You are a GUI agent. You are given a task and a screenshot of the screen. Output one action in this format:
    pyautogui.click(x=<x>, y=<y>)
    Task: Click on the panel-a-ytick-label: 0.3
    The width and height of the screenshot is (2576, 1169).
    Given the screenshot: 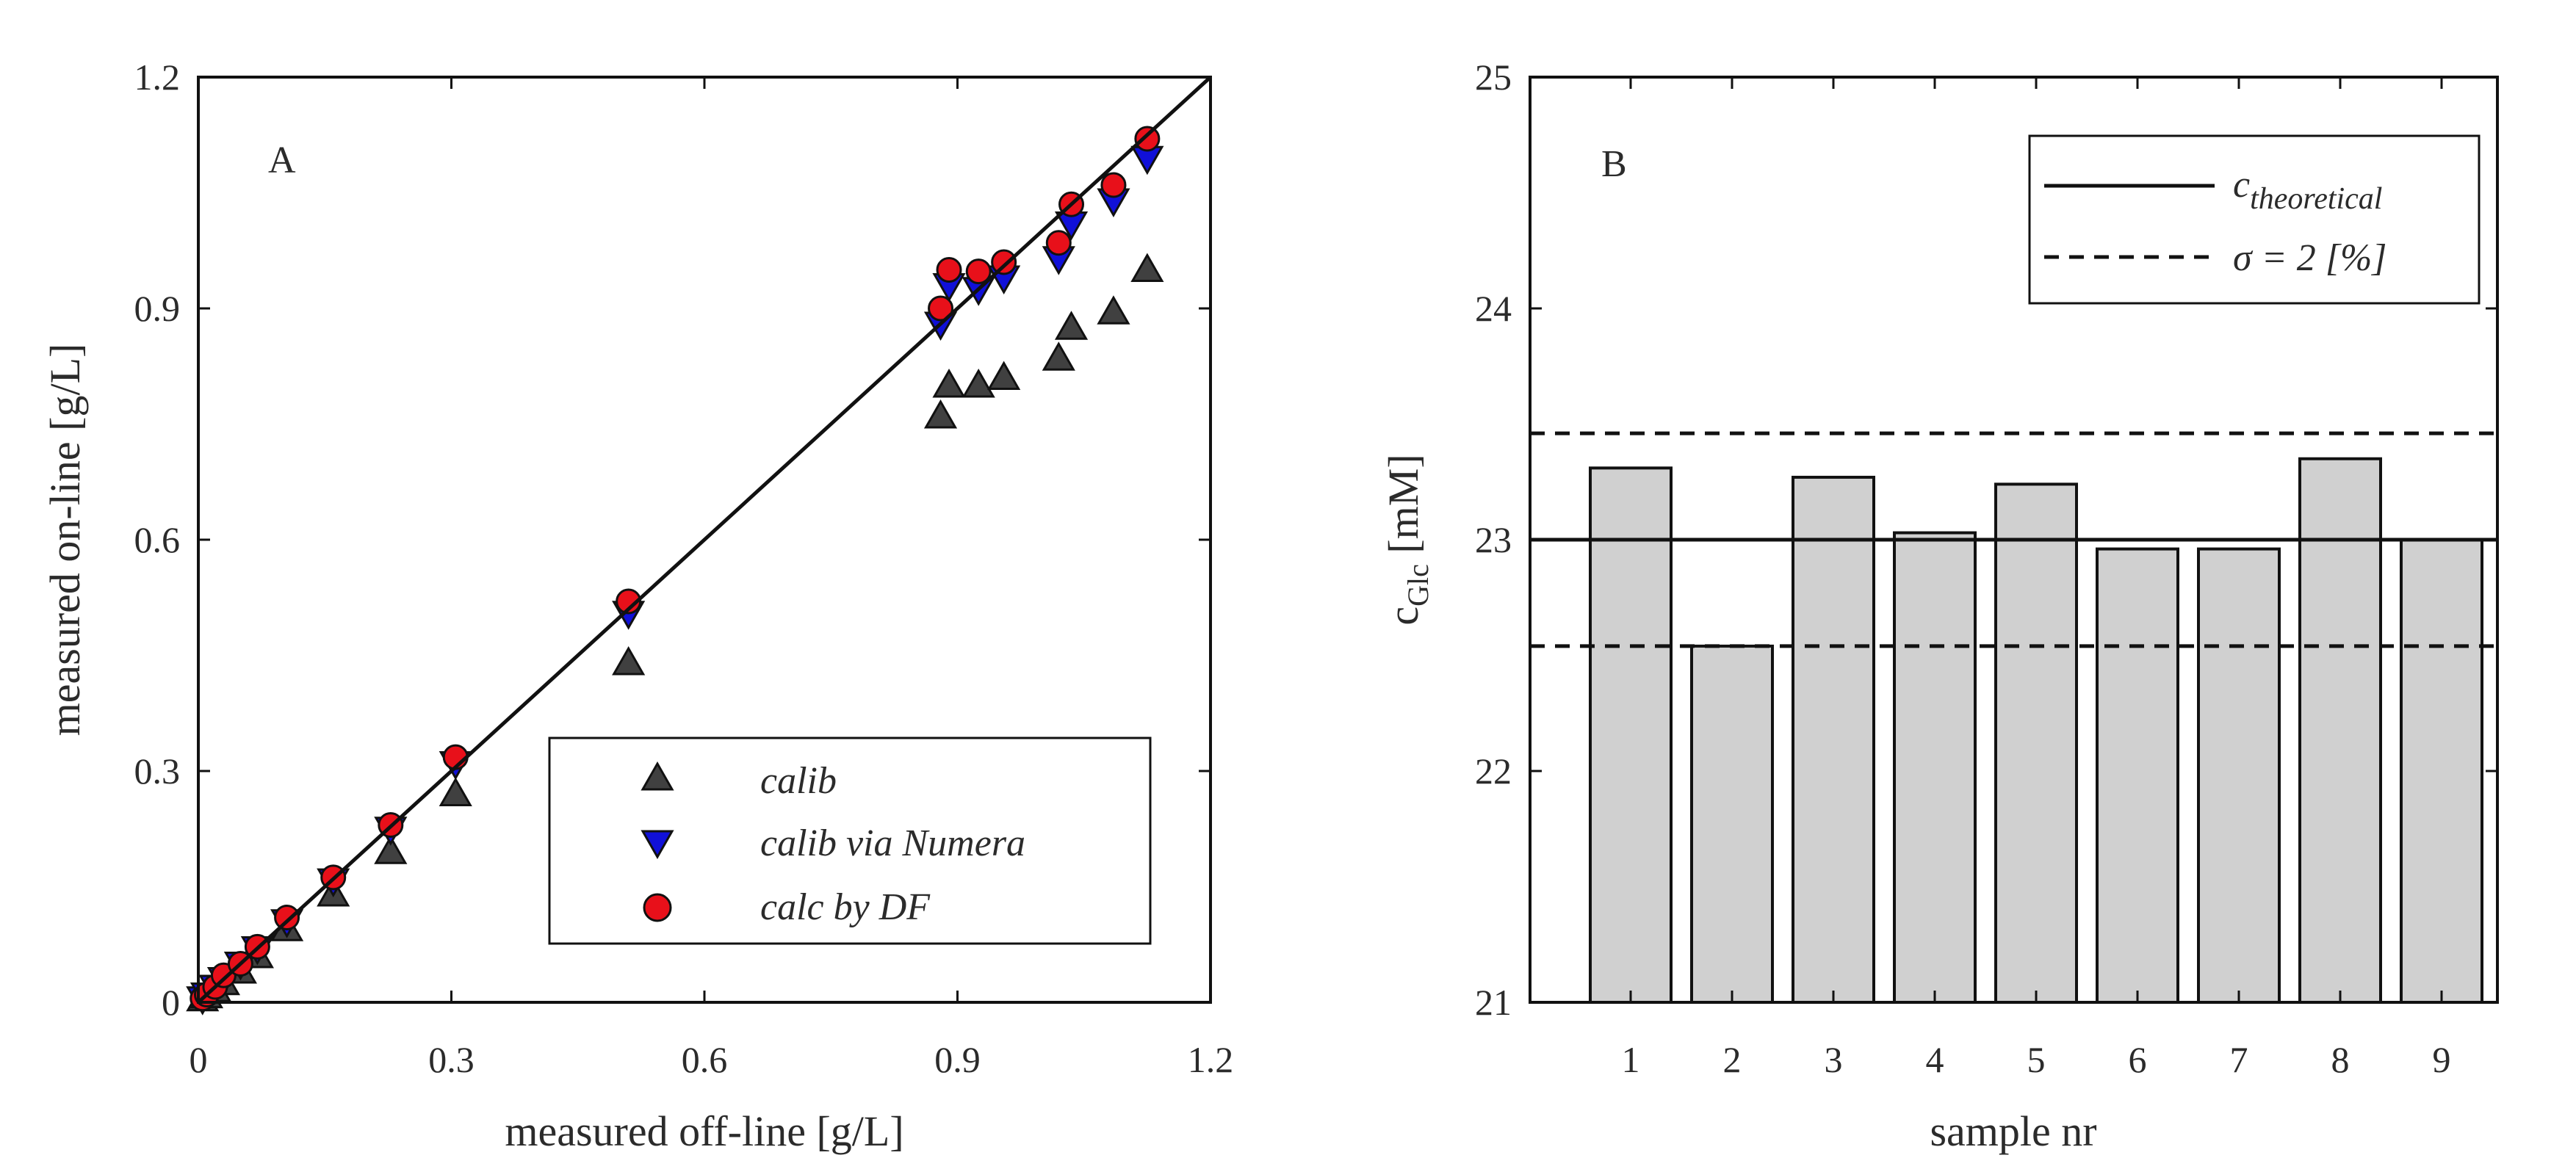 What is the action you would take?
    pyautogui.click(x=157, y=771)
    